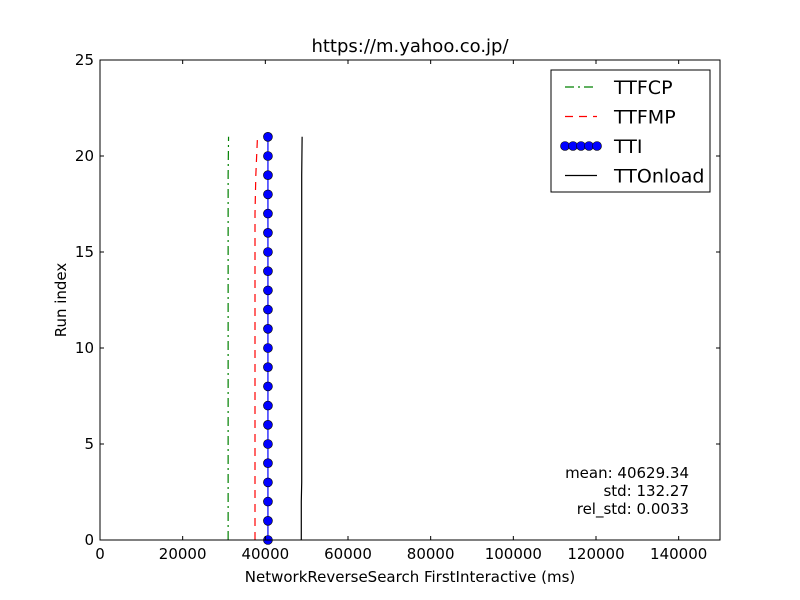 This screenshot has width=800, height=600. I want to click on legend-box, so click(630, 131).